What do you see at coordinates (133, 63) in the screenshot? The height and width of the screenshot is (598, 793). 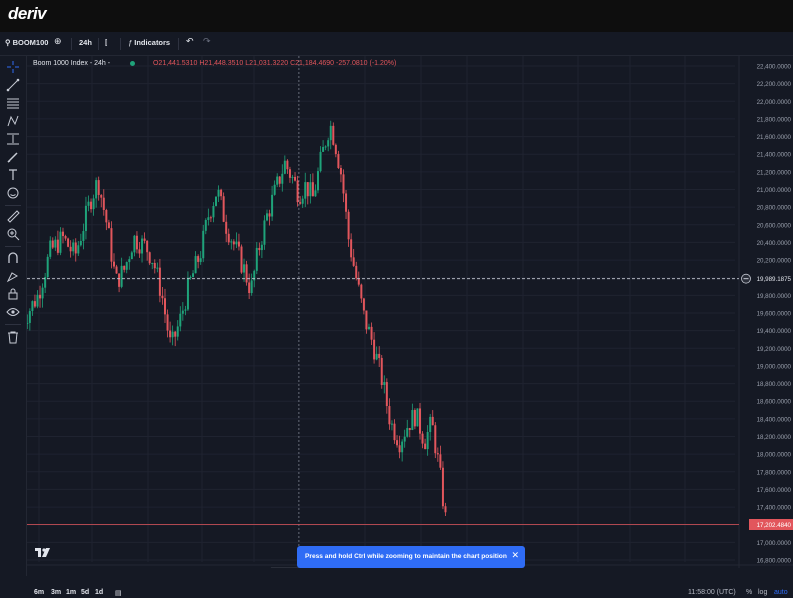 I see `market-open-dot` at bounding box center [133, 63].